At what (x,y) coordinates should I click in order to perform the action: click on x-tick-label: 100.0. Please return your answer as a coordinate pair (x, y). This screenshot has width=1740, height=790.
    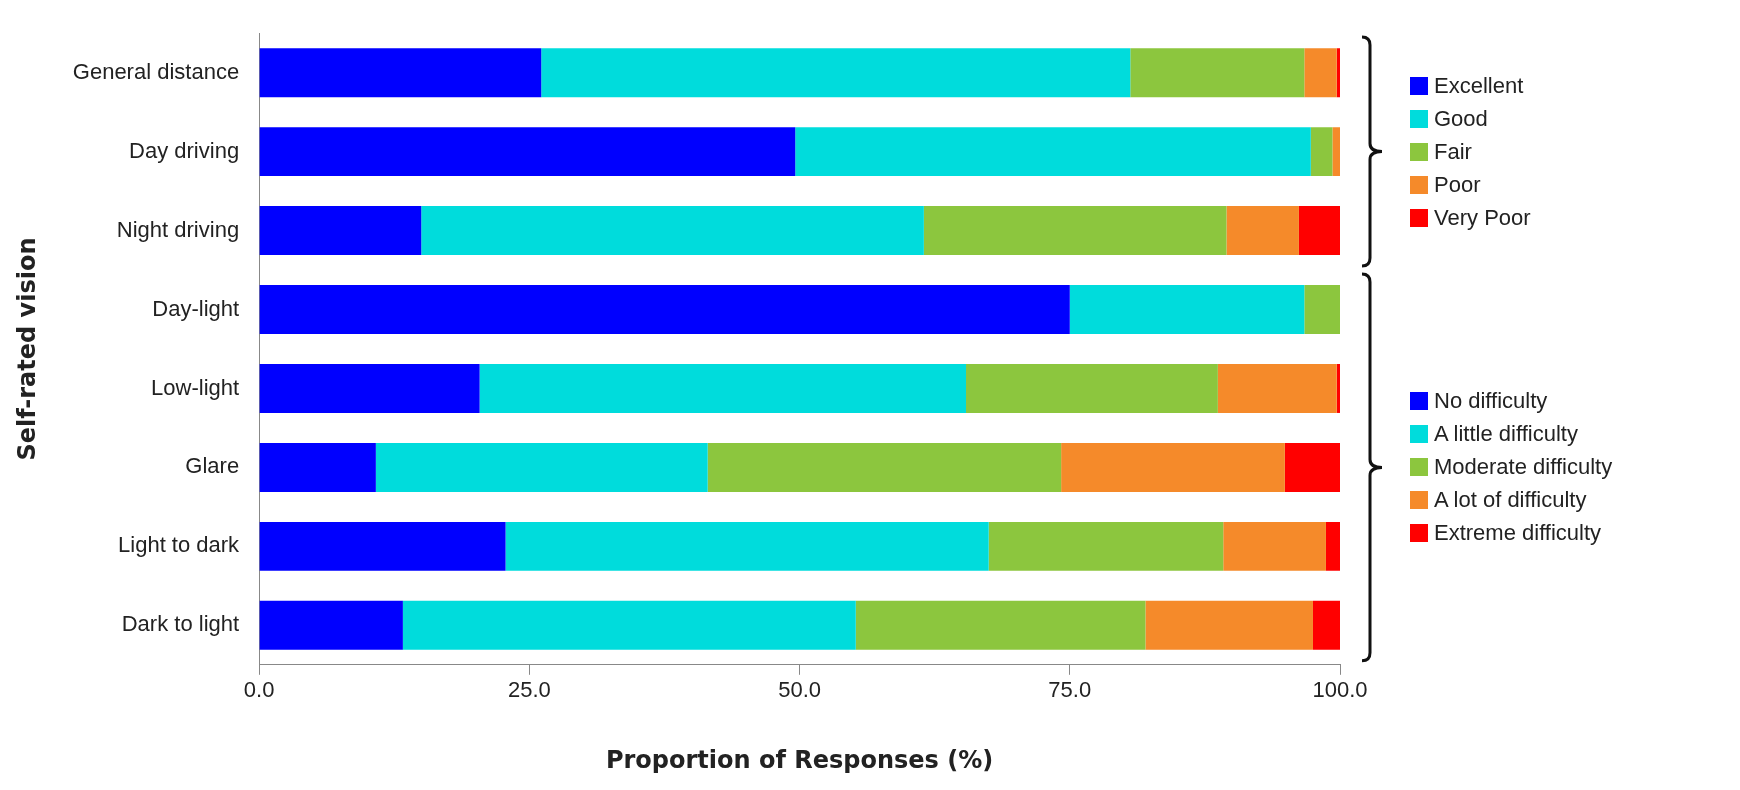
    Looking at the image, I should click on (1340, 690).